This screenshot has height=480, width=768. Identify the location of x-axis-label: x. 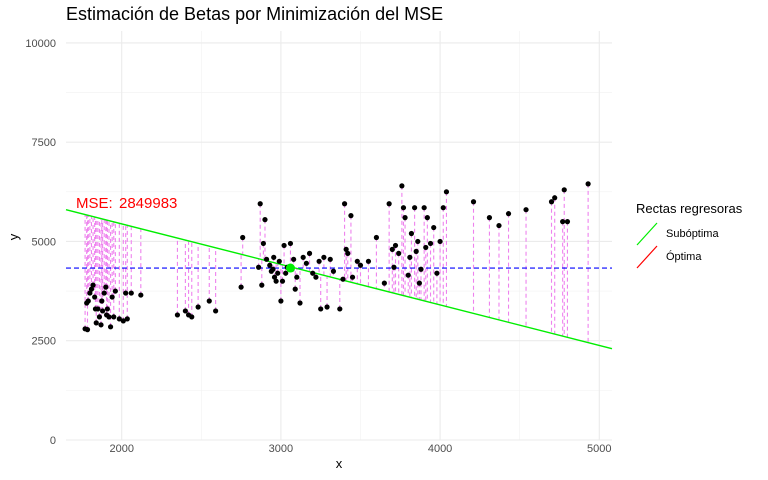
(339, 463).